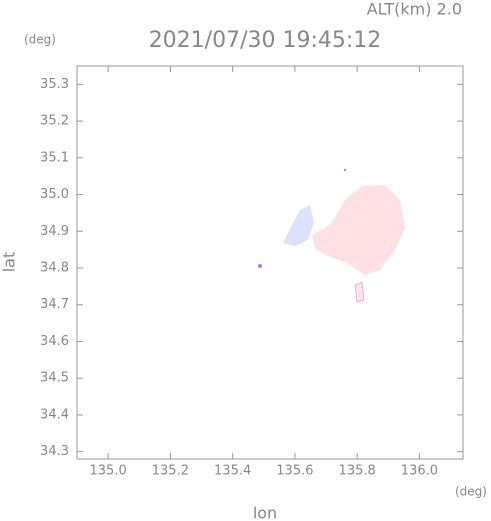 The height and width of the screenshot is (521, 491). Describe the element at coordinates (9, 262) in the screenshot. I see `y-axis-label: lat` at that location.